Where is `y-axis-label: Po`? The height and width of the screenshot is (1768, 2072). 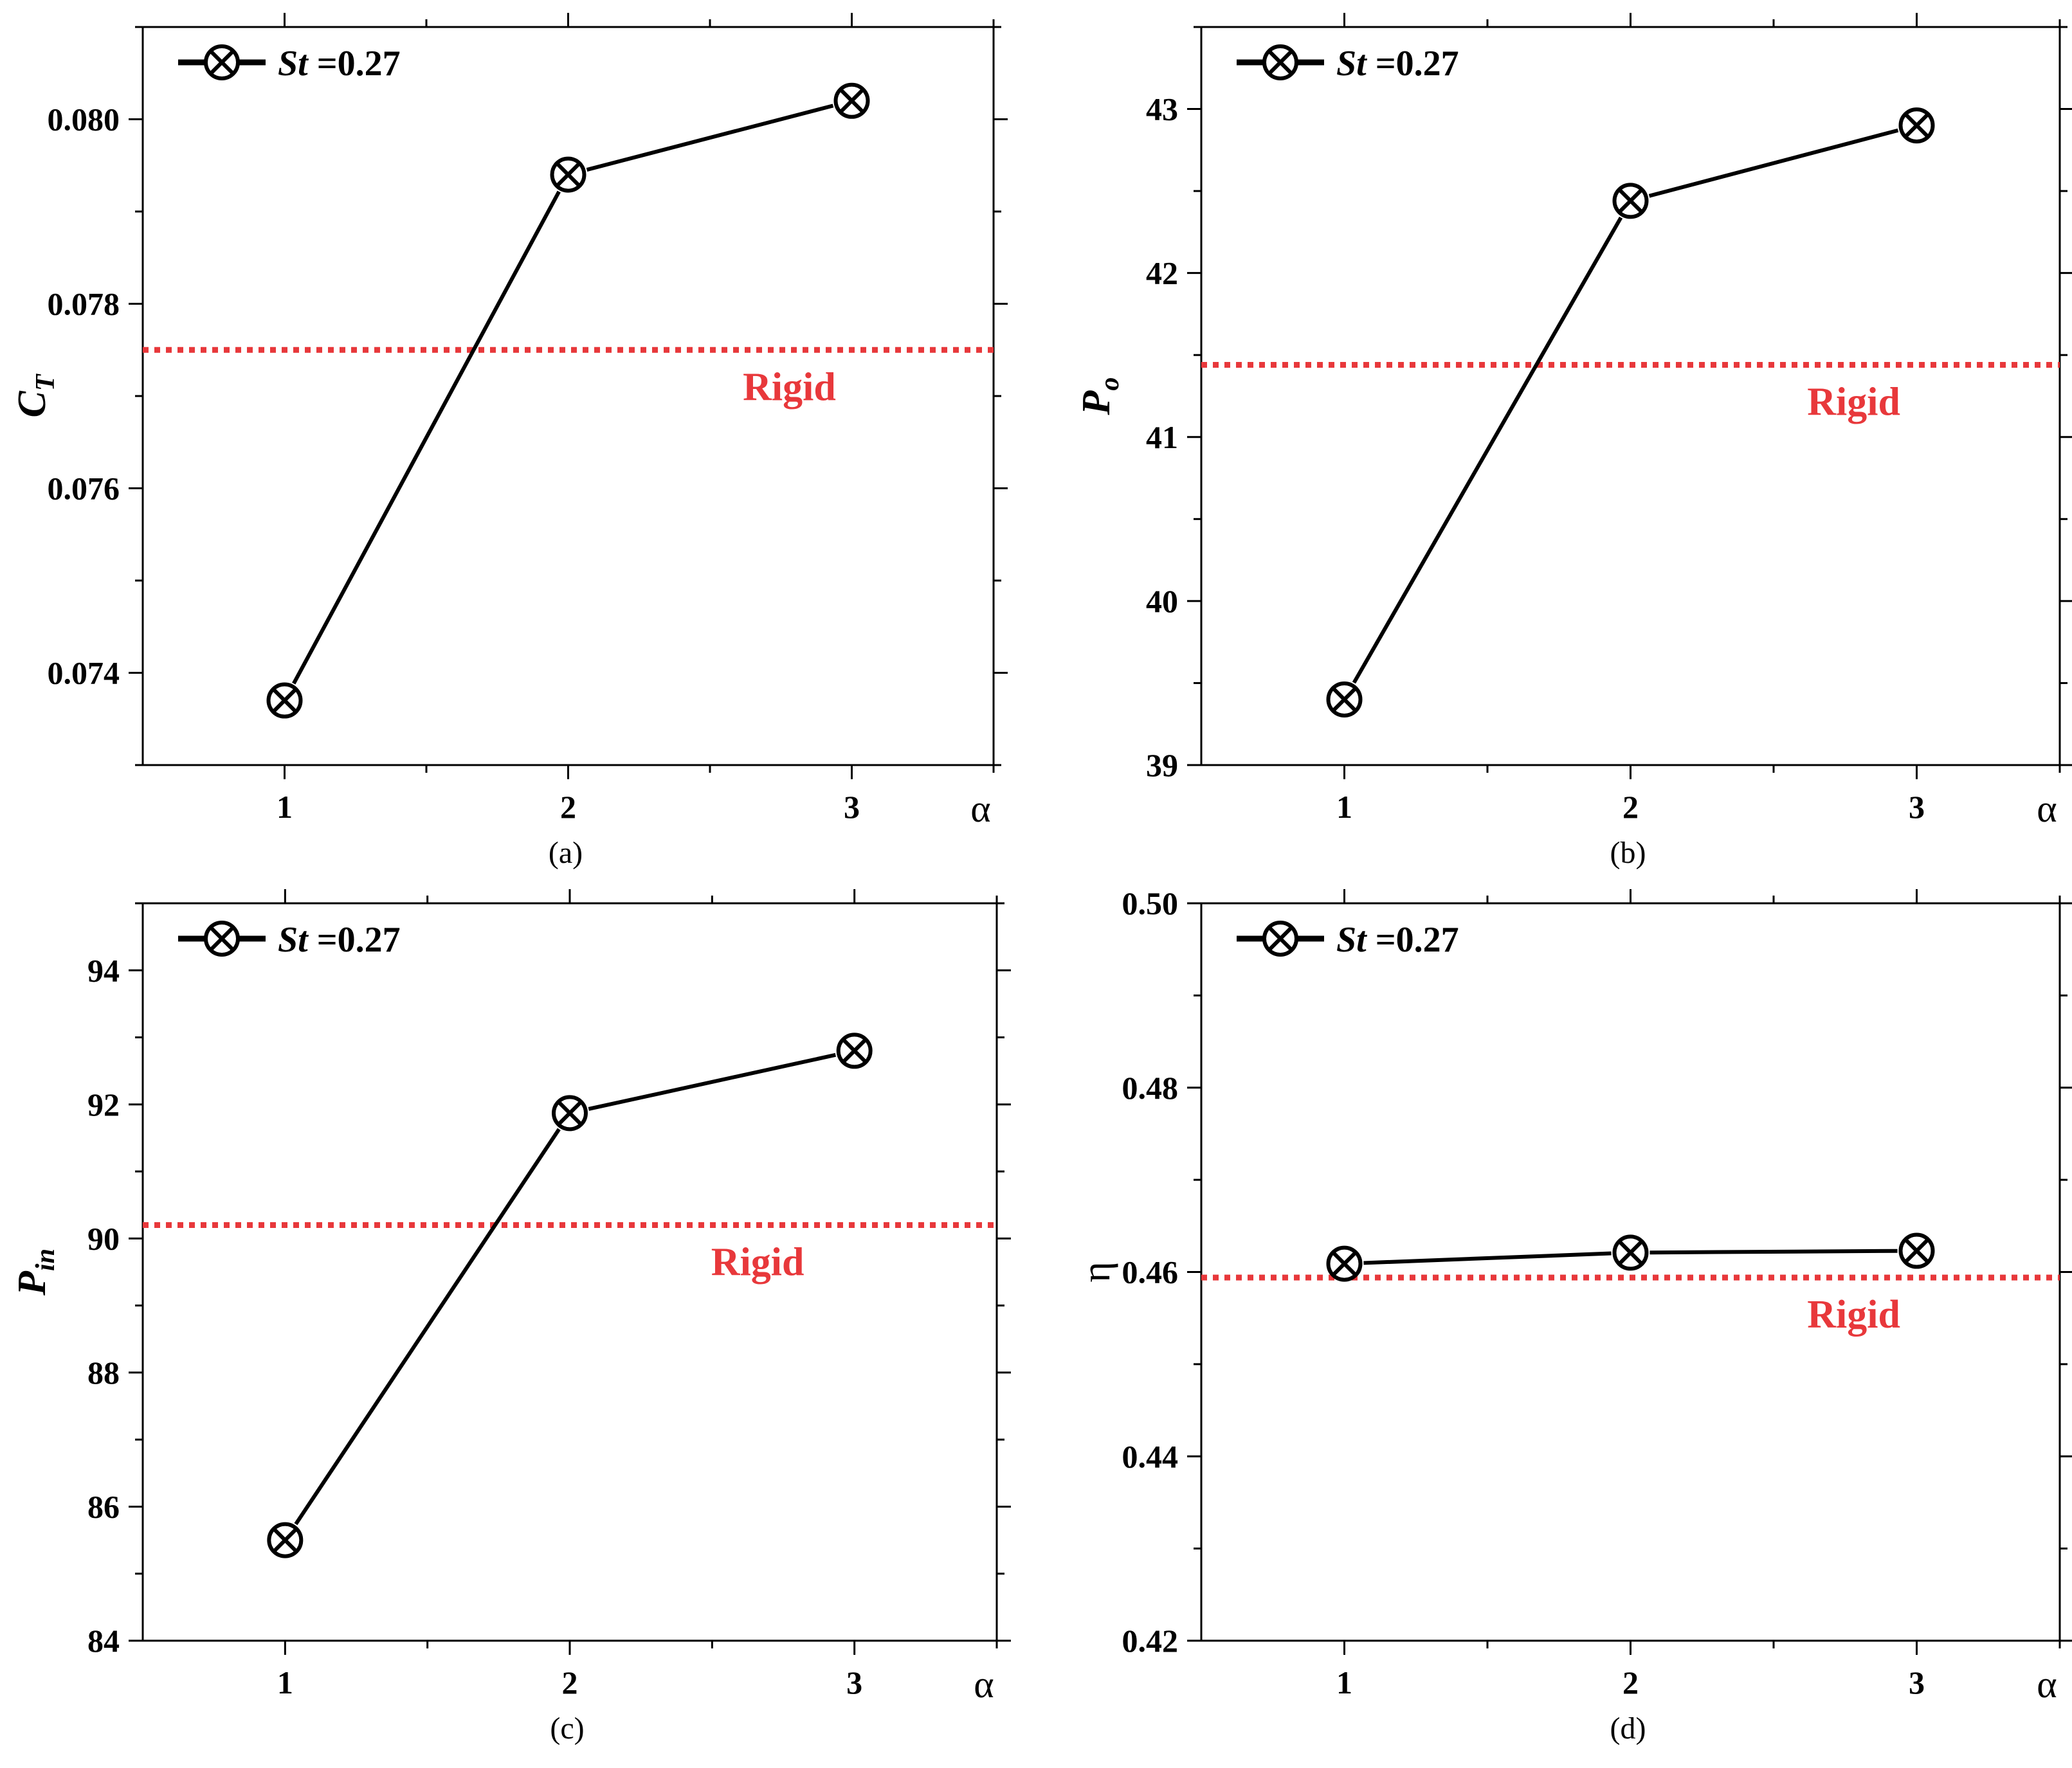
y-axis-label: Po is located at coordinates (1100, 396).